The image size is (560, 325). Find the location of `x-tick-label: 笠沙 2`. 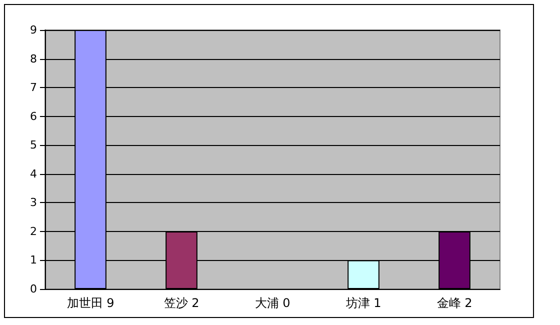

x-tick-label: 笠沙 2 is located at coordinates (182, 303).